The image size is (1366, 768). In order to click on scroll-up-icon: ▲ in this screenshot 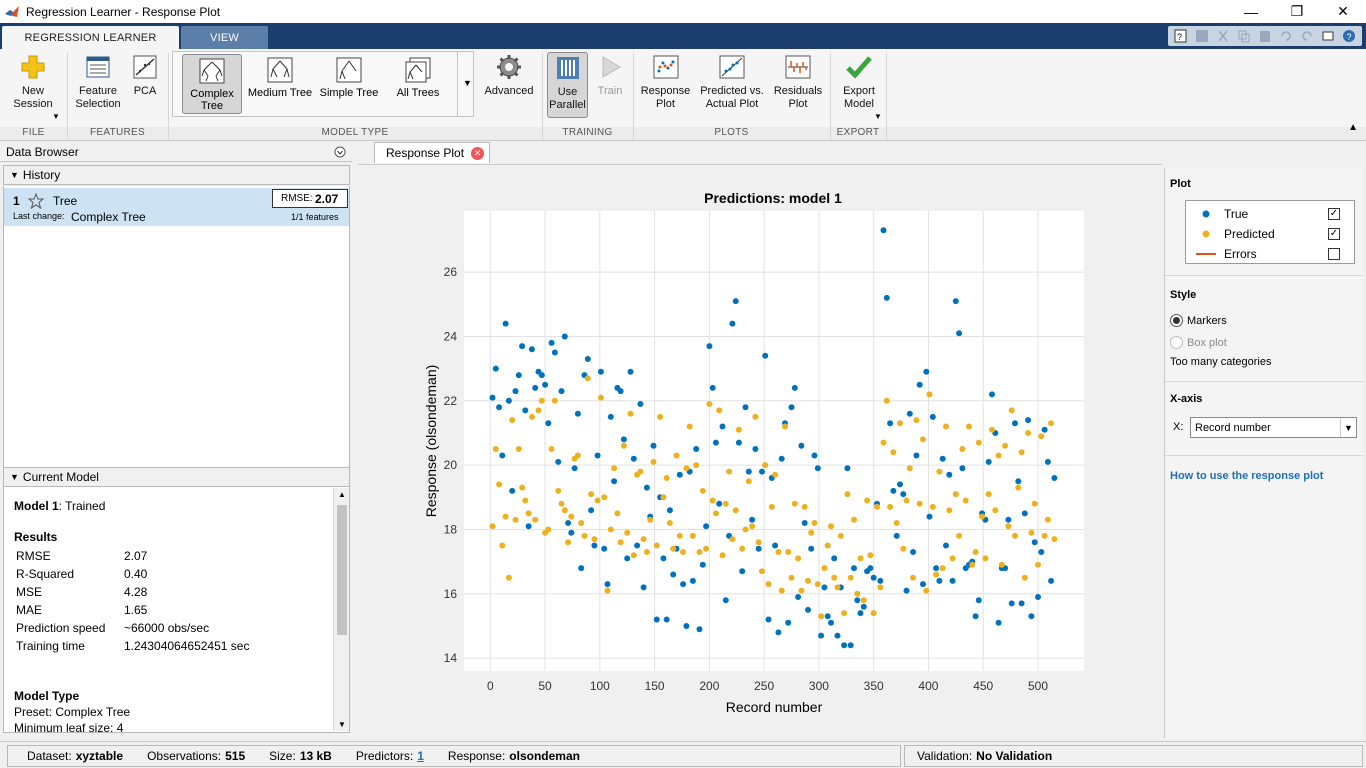, I will do `click(342, 494)`.